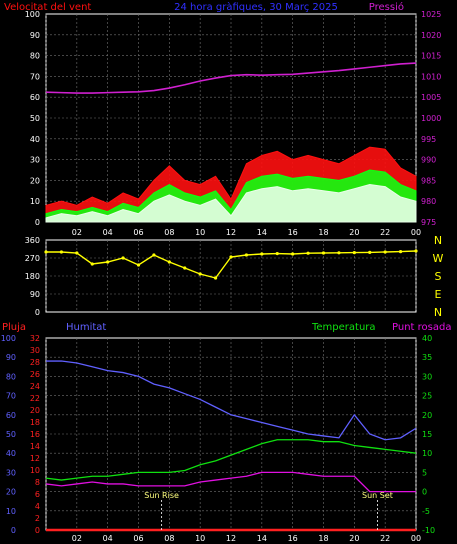 The height and width of the screenshot is (544, 457). What do you see at coordinates (256, 7) in the screenshot?
I see `chart-title: 24 hora gràfiques, 30 Març 2025` at bounding box center [256, 7].